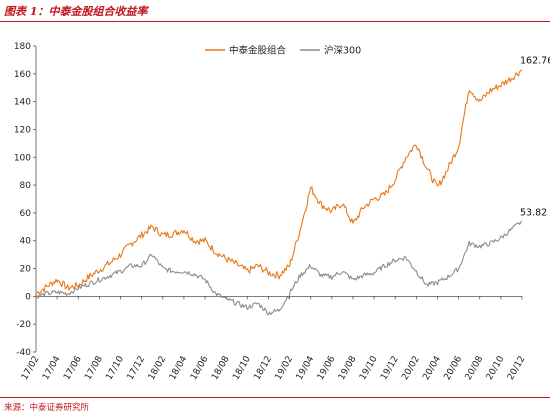 The image size is (550, 415). Describe the element at coordinates (52, 368) in the screenshot. I see `x-tick-label: 17/04` at that location.